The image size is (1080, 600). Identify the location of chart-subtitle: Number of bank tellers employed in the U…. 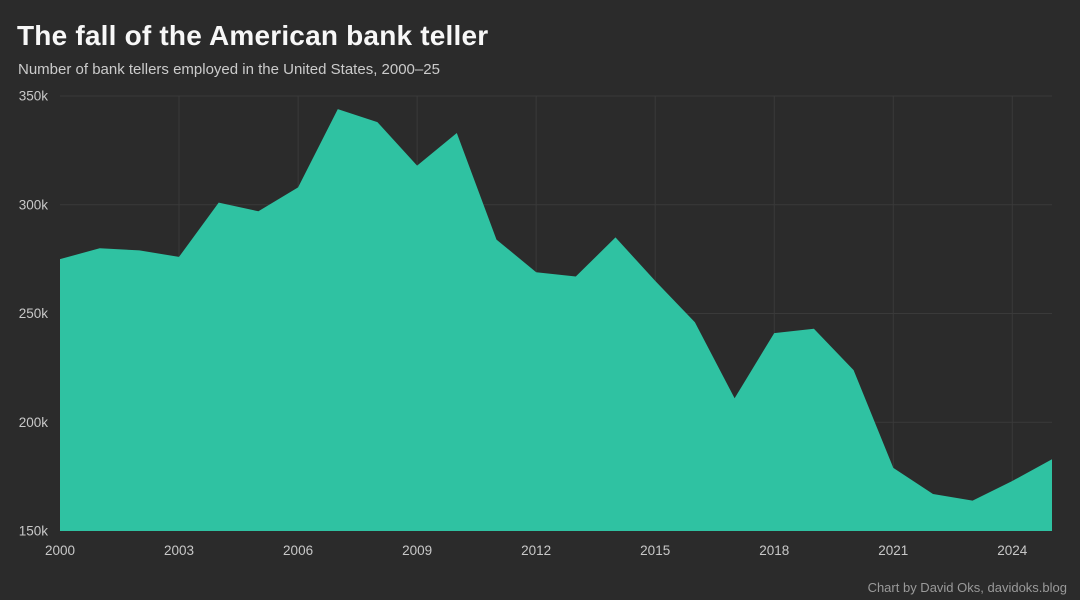
(229, 69).